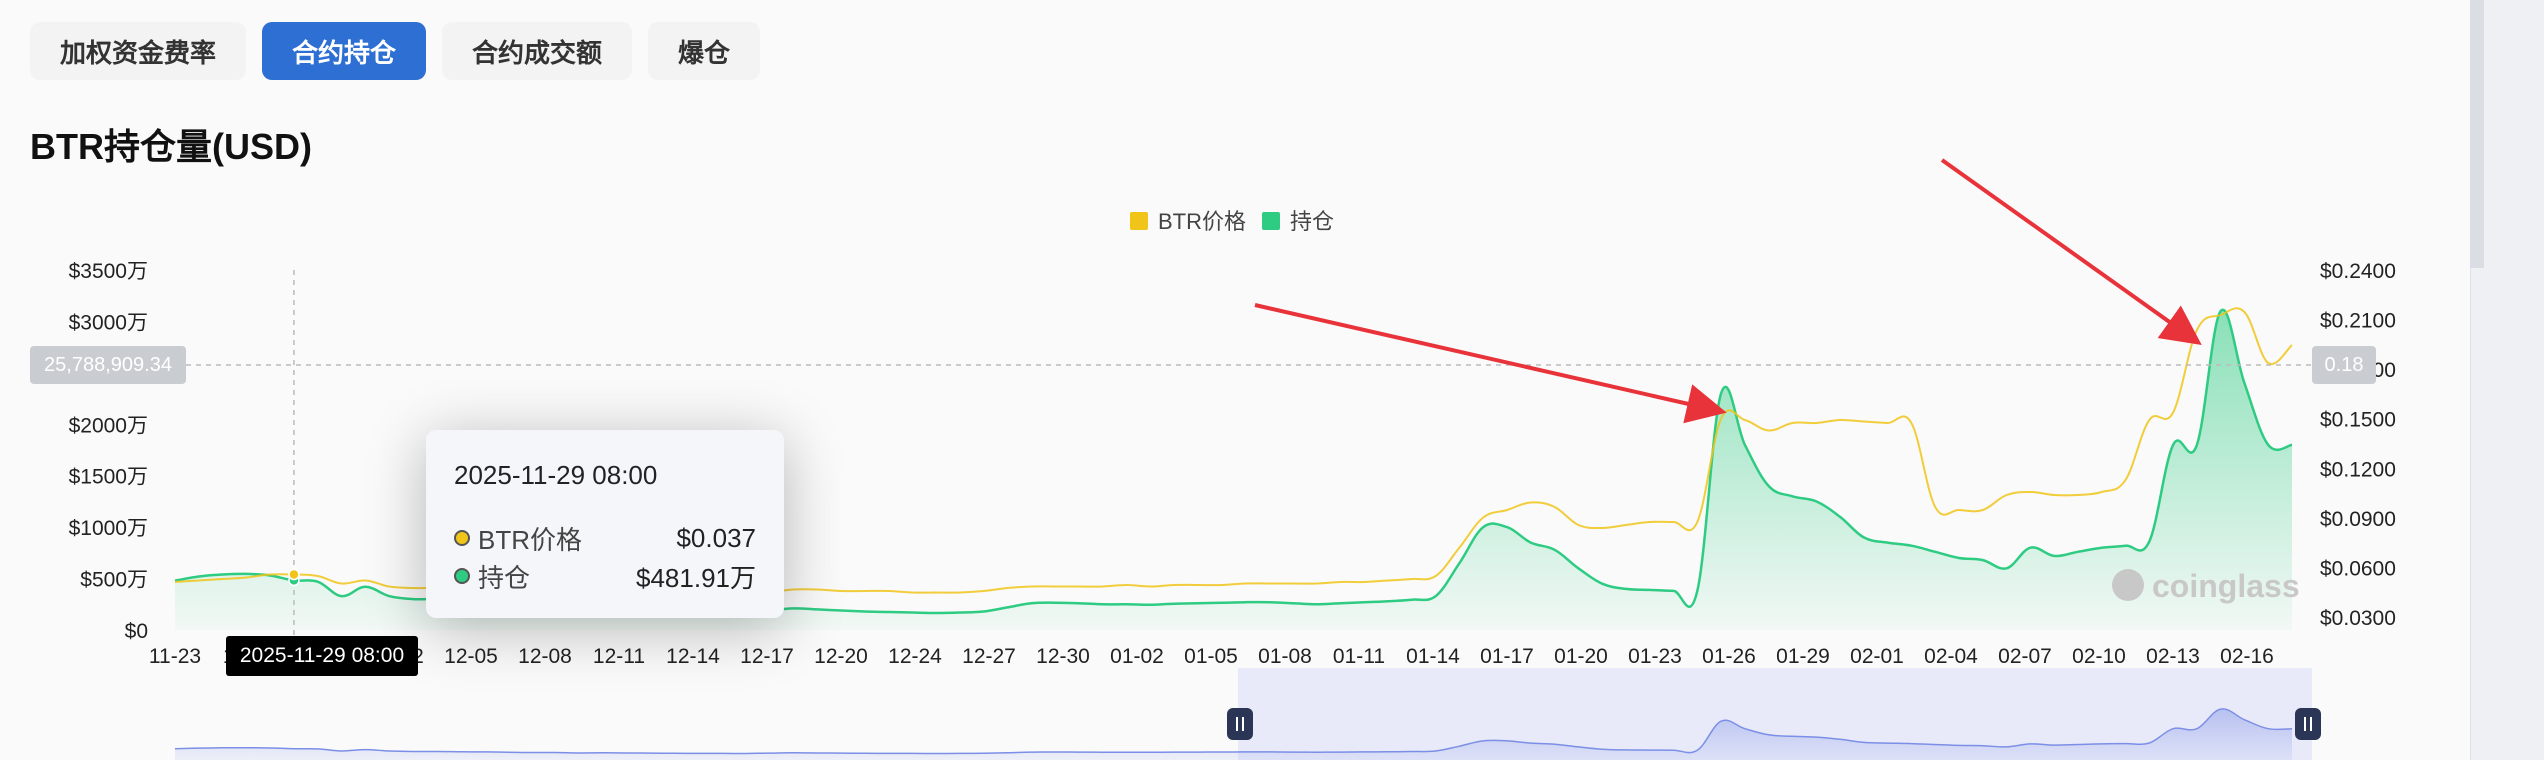 Image resolution: width=2544 pixels, height=760 pixels. I want to click on x-tick: 01-20, so click(1581, 656).